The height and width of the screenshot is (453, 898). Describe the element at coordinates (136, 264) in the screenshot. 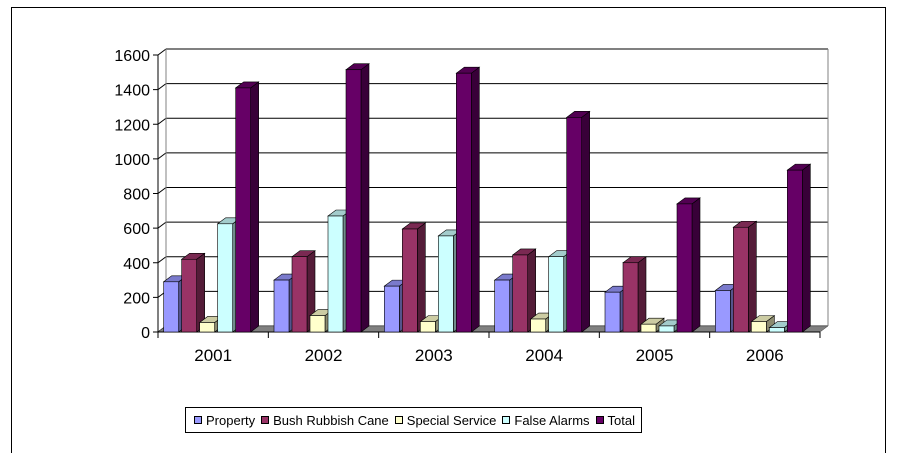

I see `y-tick-label: 400` at that location.